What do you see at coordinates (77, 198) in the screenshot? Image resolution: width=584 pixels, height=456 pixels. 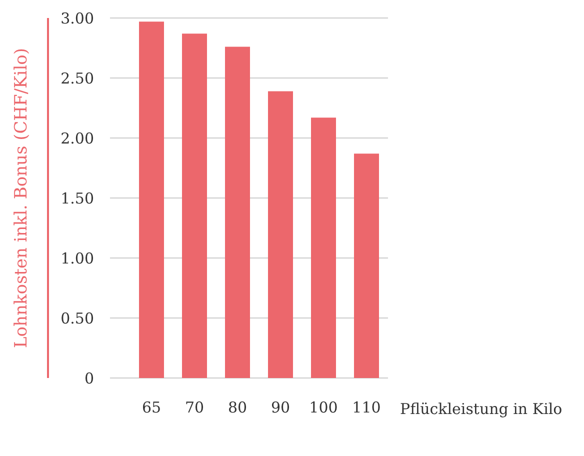 I see `y-tick-label: 1.50` at bounding box center [77, 198].